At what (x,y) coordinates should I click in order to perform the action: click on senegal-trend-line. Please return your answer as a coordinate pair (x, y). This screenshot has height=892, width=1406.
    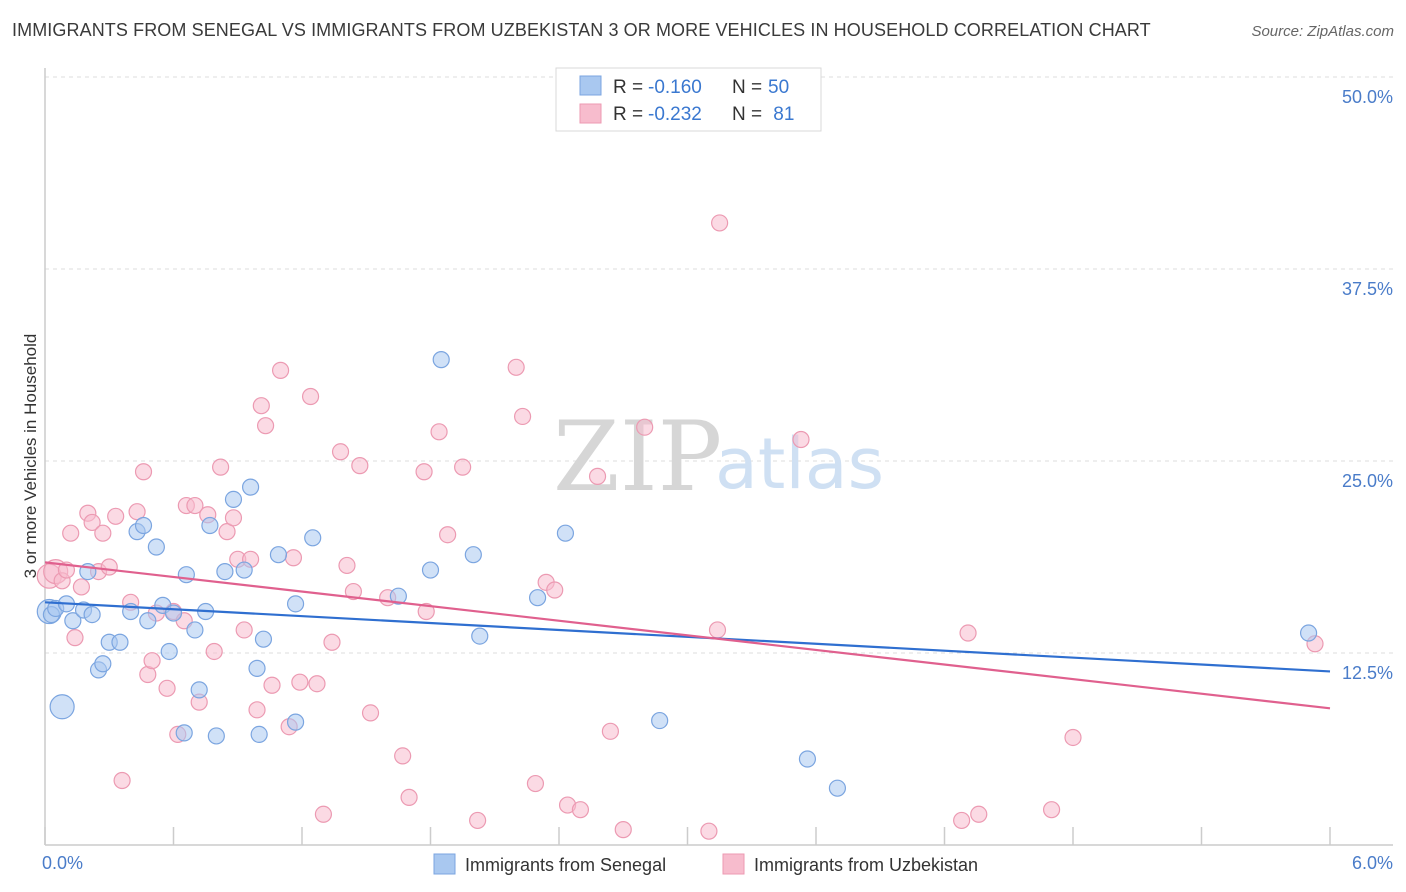
    Looking at the image, I should click on (687, 637).